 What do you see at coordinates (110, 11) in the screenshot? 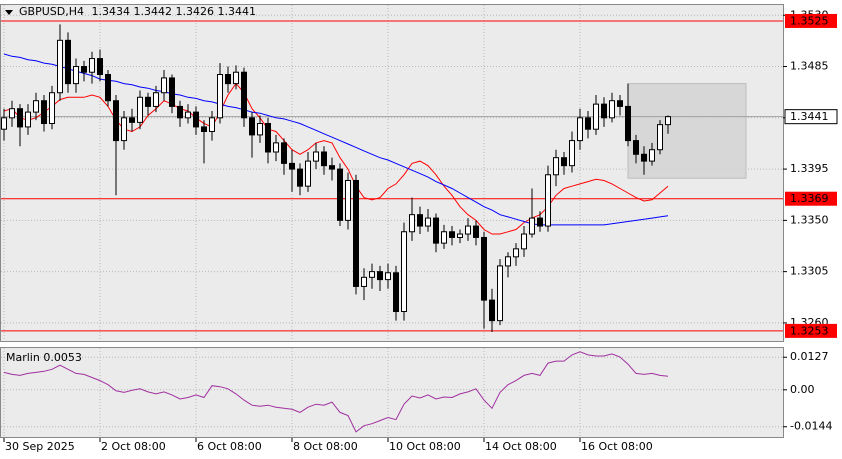
I see `last-open: 1.3434` at bounding box center [110, 11].